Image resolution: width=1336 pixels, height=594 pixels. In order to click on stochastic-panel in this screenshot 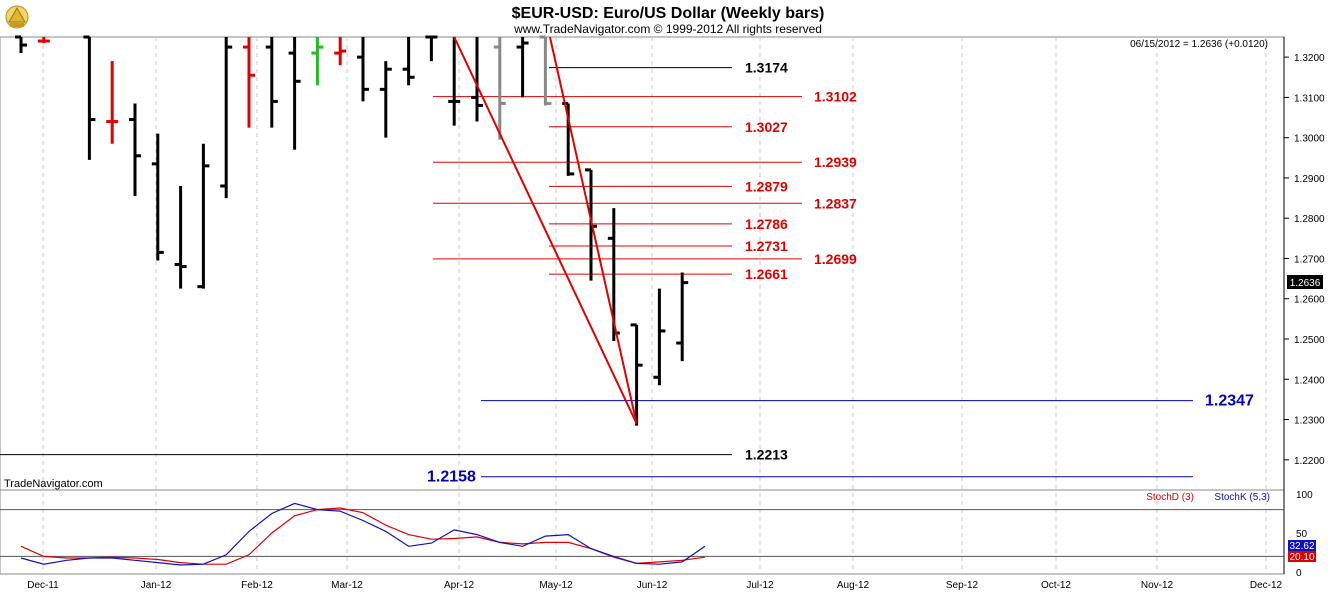, I will do `click(642, 532)`.